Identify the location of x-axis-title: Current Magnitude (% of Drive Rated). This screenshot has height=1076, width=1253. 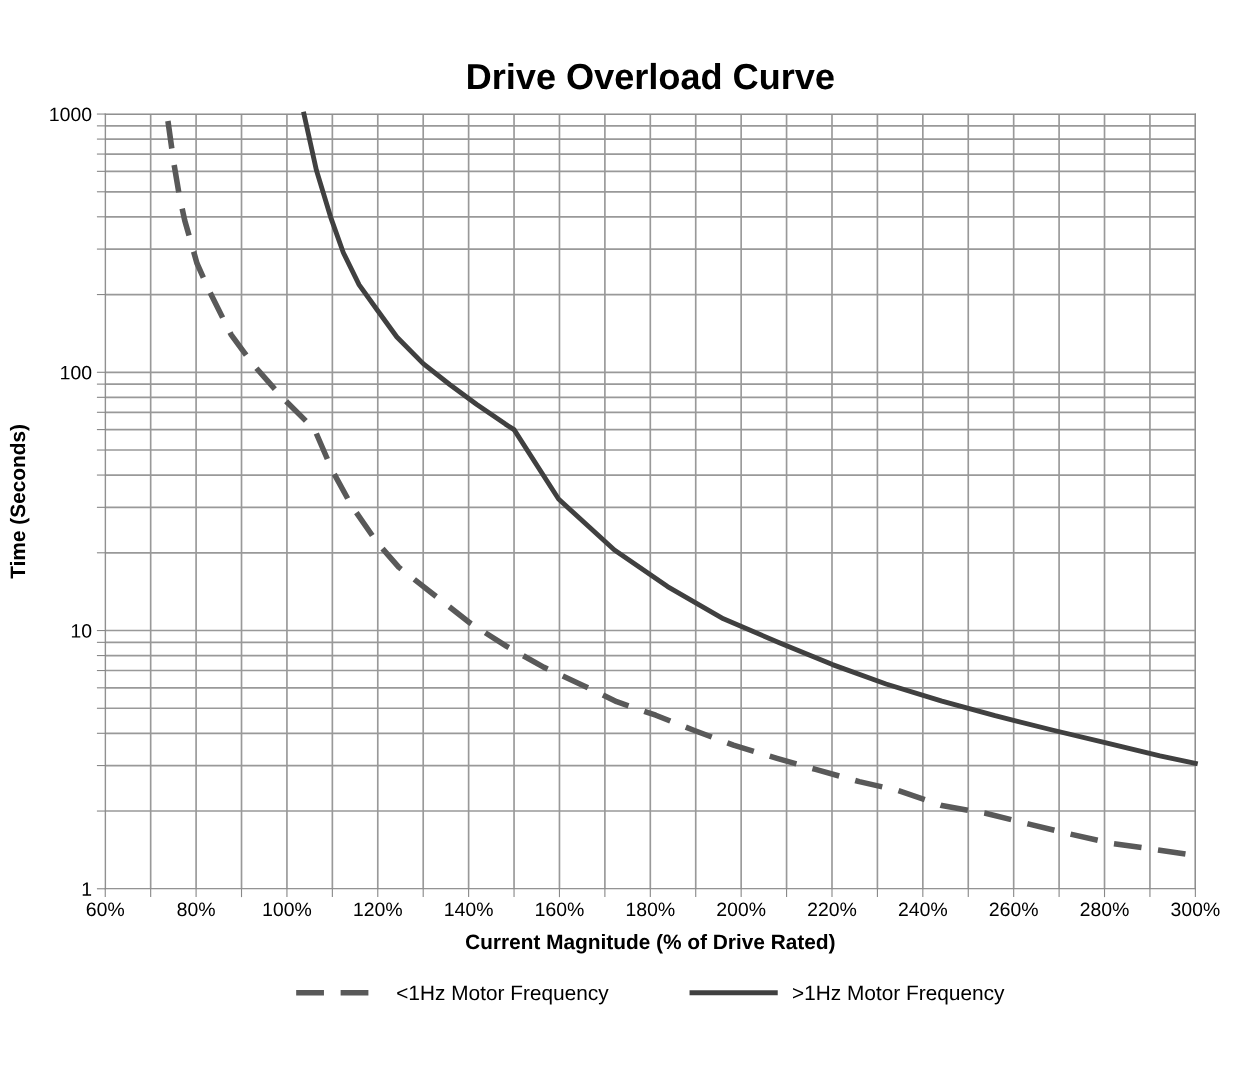
(650, 943).